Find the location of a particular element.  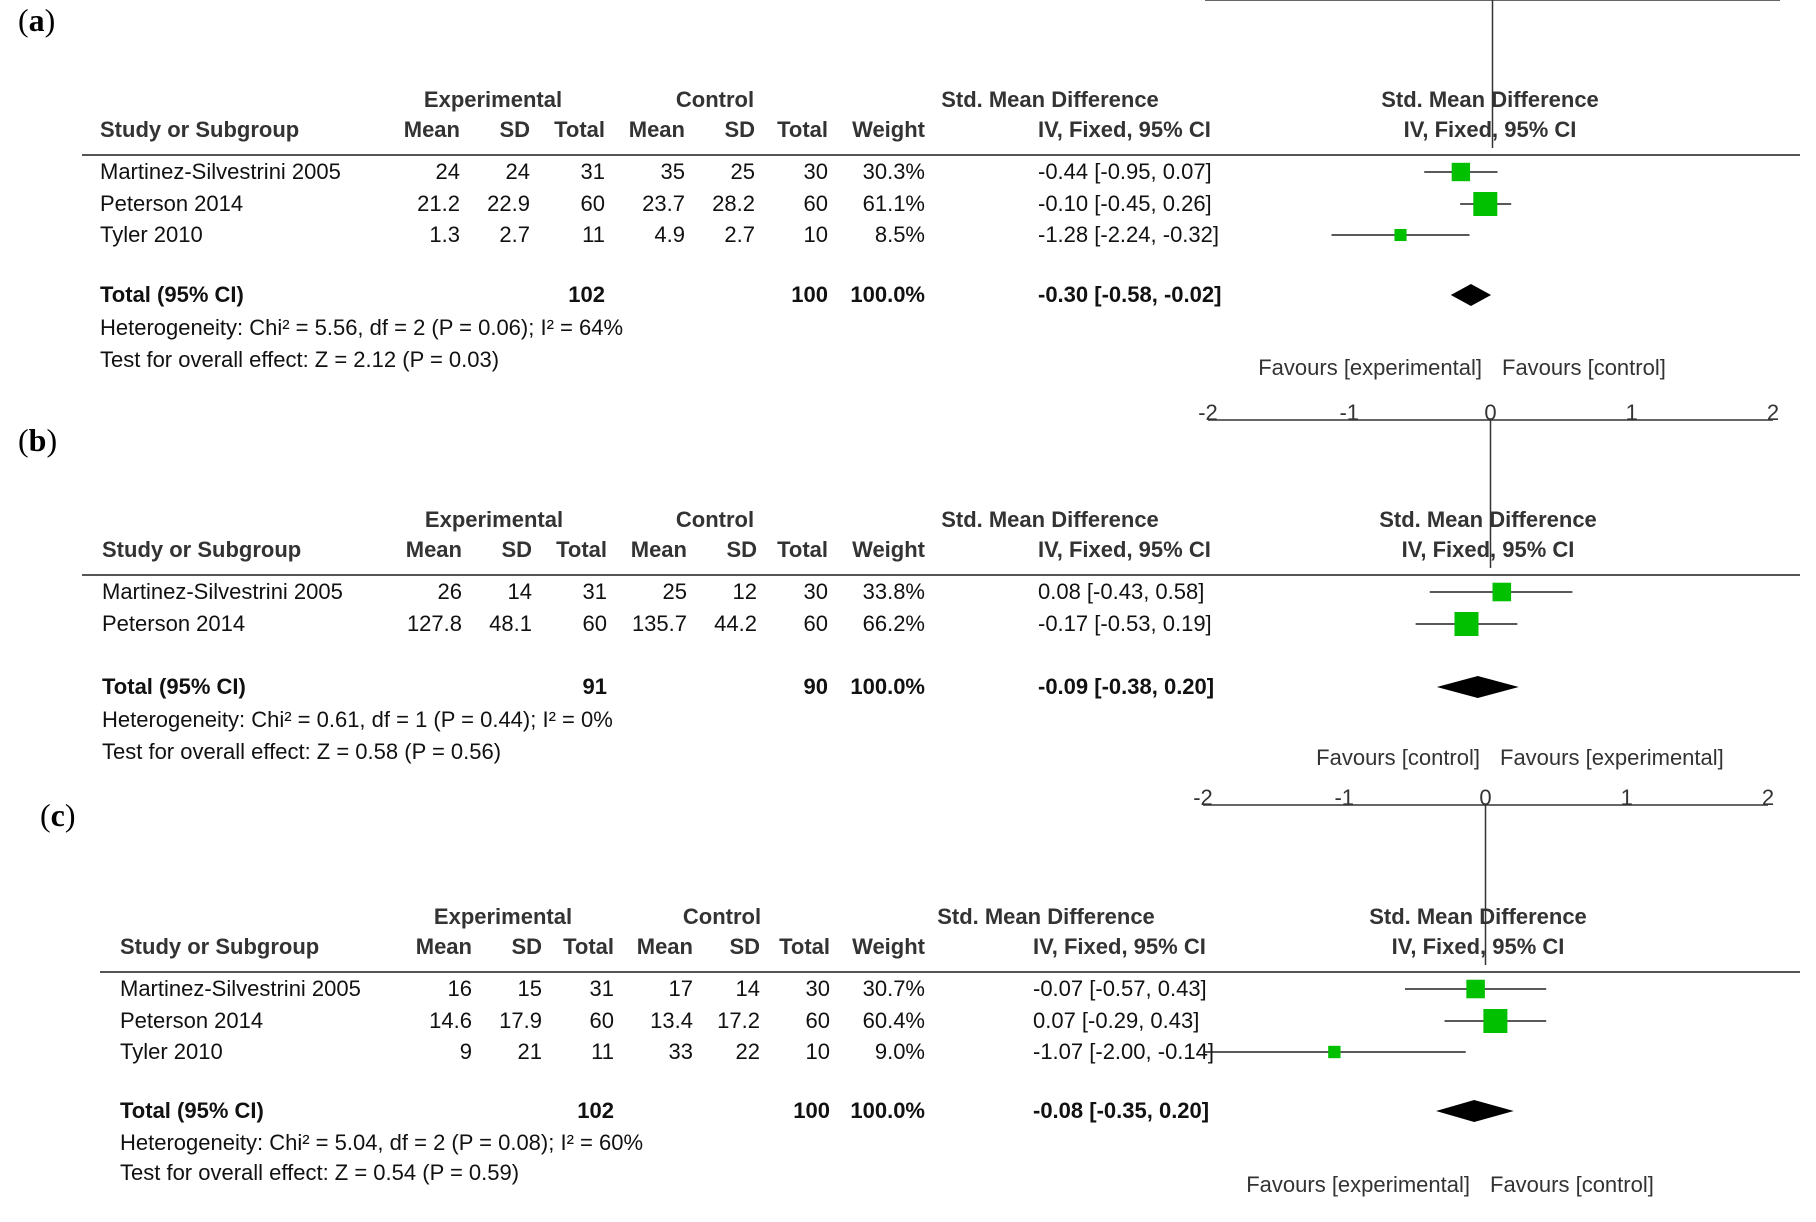

forest-plot: -4 -2 0 2 4 is located at coordinates (1490, 153).